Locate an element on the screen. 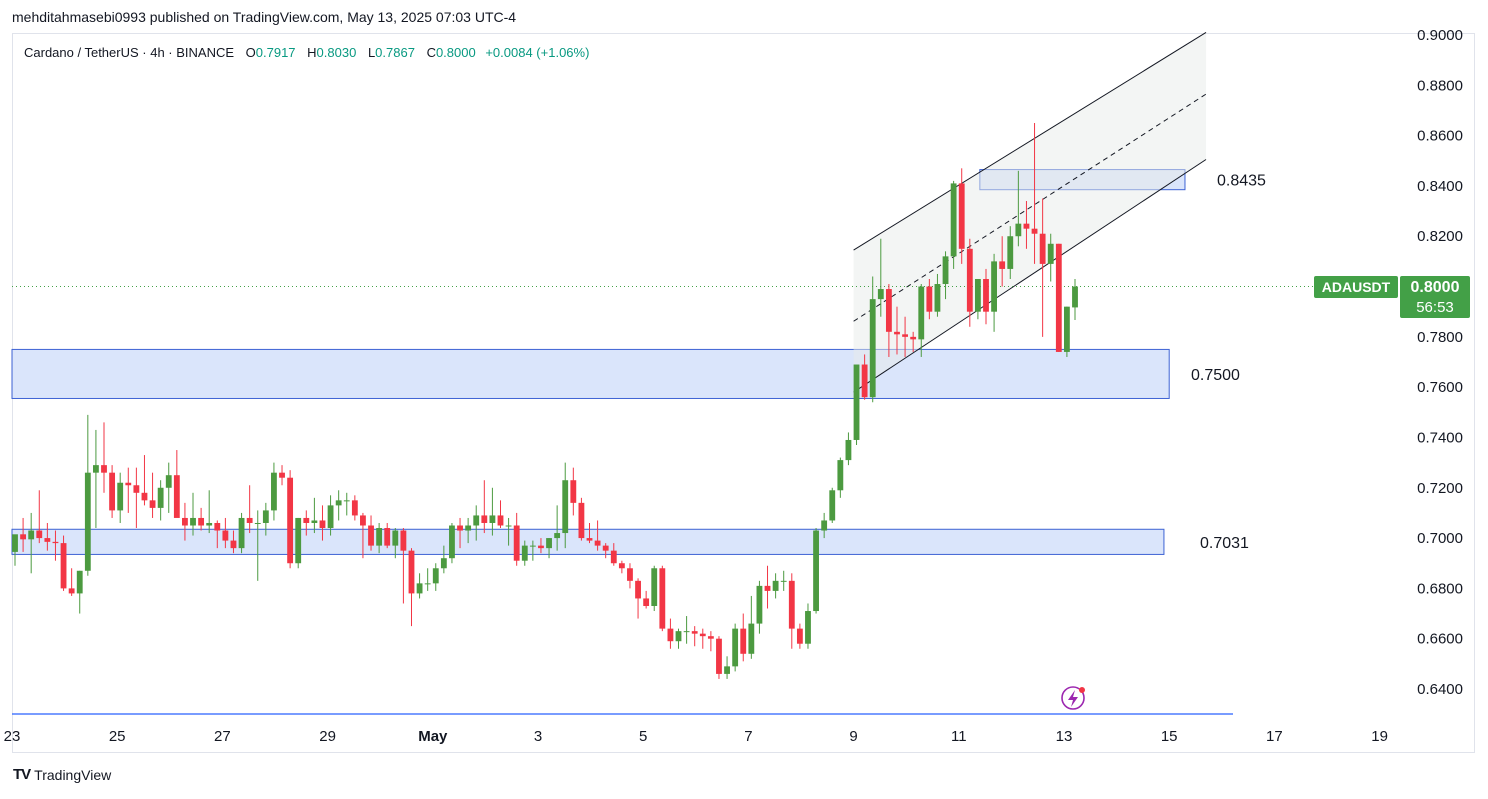  price-tick-label: 0.8800 is located at coordinates (1440, 85).